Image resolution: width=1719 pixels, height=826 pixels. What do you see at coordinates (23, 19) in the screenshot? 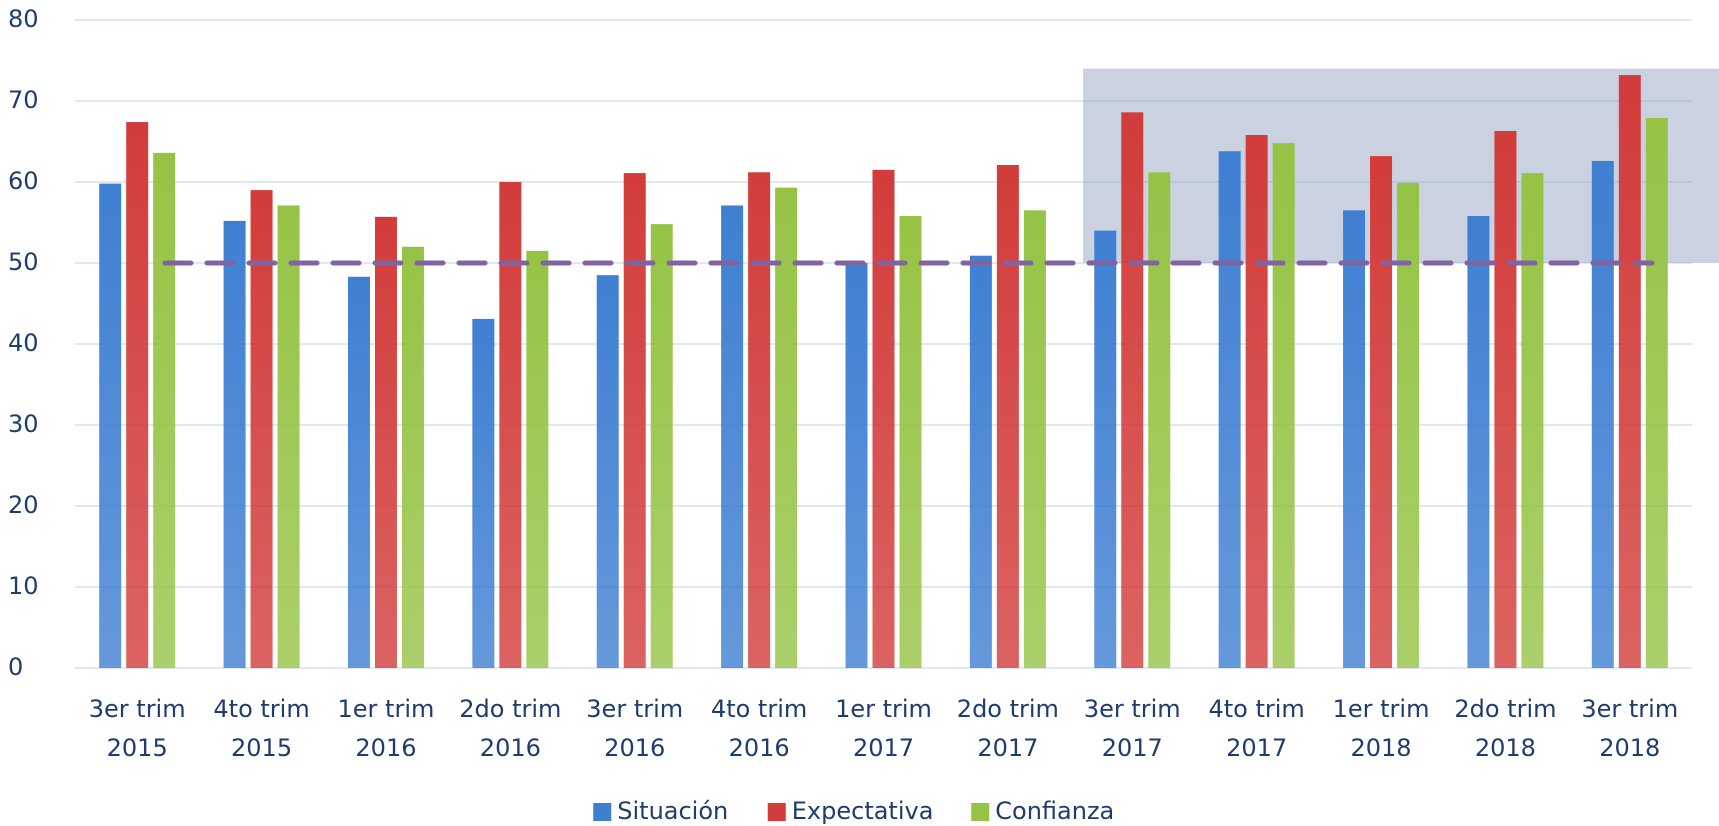
I see `y-tick-label: 80` at bounding box center [23, 19].